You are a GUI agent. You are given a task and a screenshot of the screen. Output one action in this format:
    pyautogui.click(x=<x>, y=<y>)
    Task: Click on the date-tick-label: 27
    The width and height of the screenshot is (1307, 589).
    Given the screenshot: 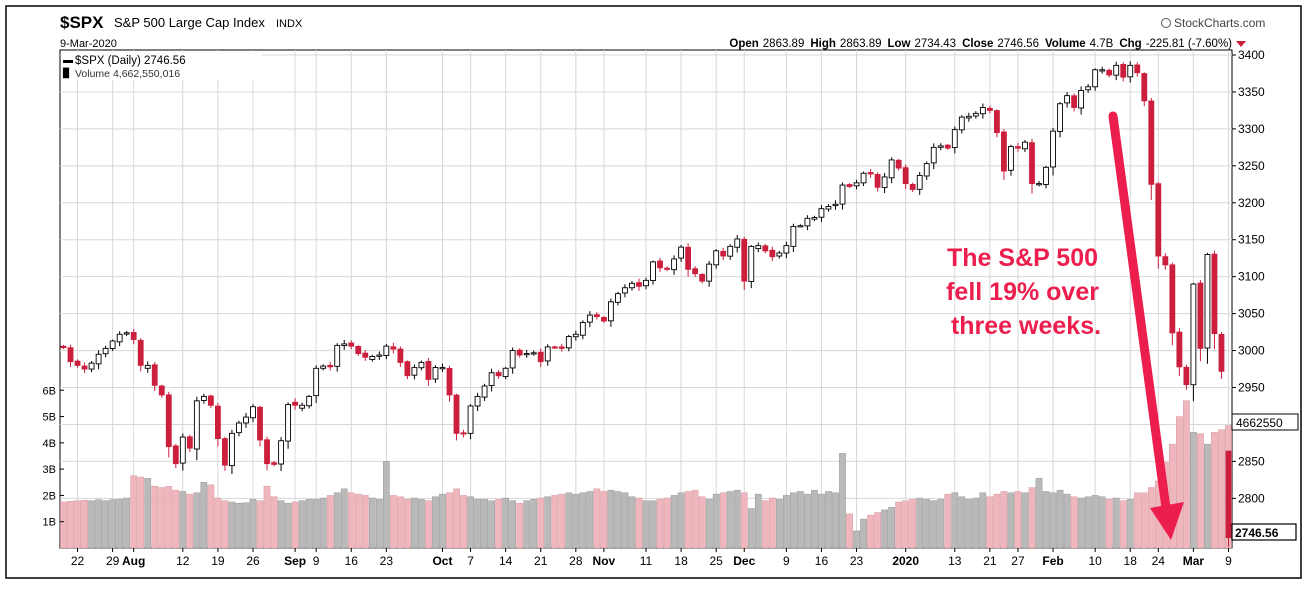 What is the action you would take?
    pyautogui.click(x=1018, y=561)
    